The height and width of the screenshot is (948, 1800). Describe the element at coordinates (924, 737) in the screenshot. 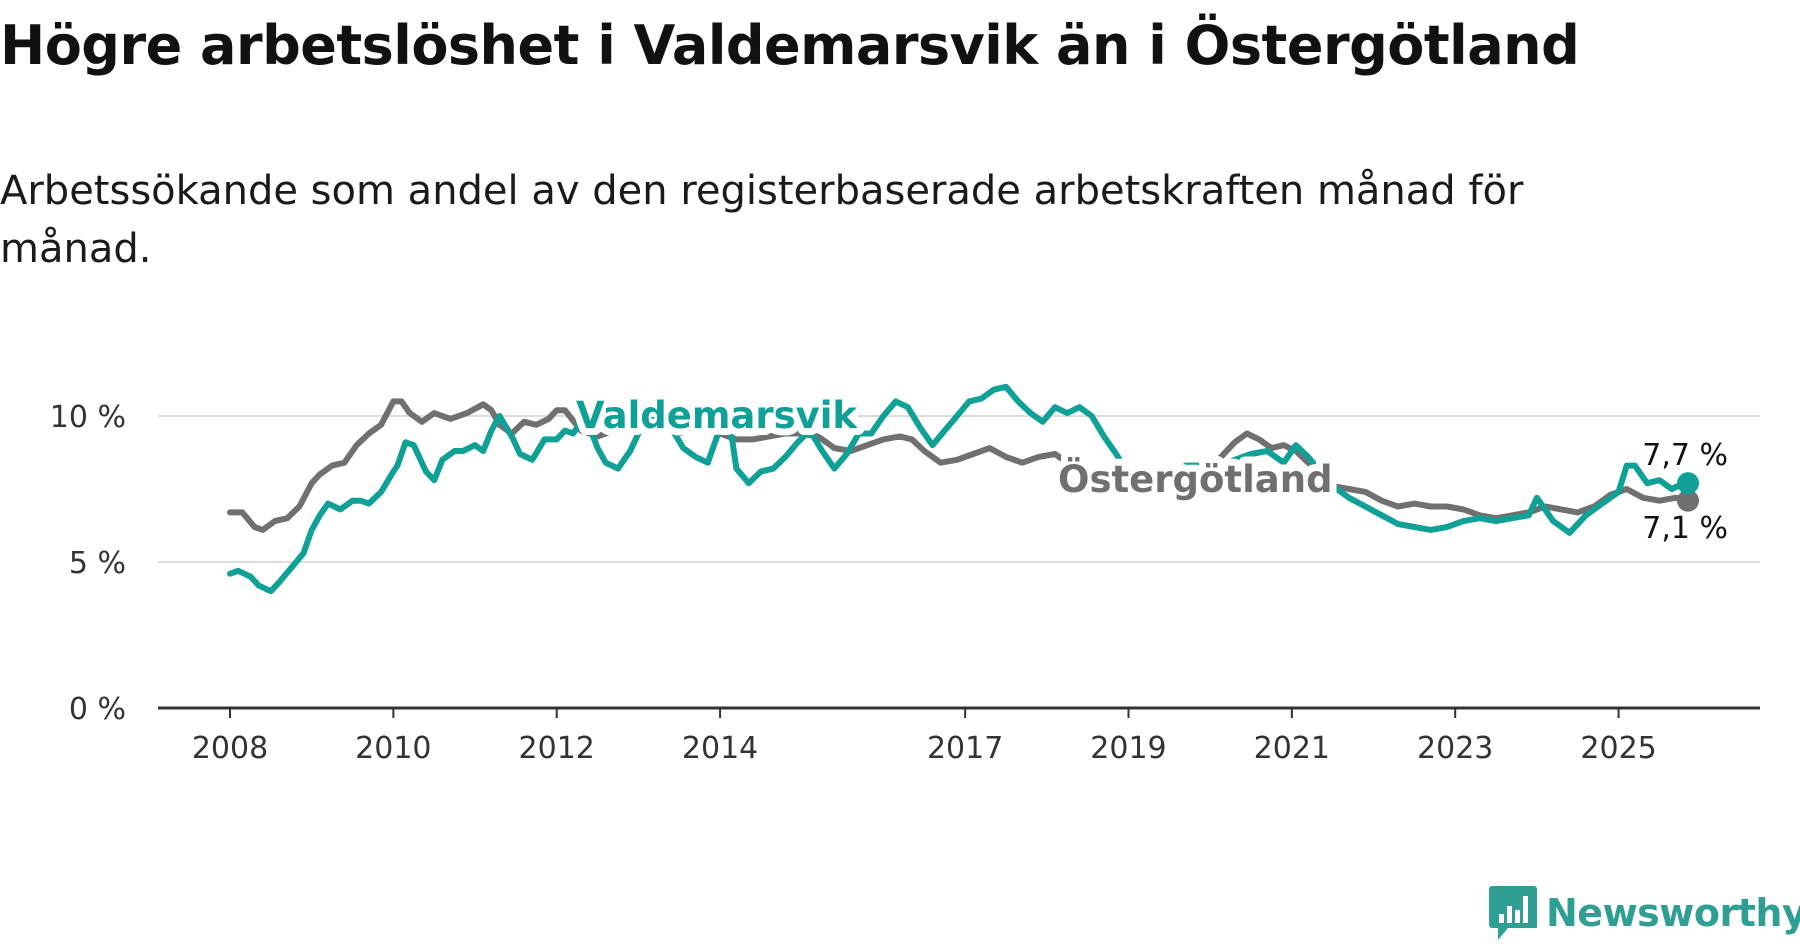

I see `x-axis-ticks: 2008 2010 2012 2014 2017 2019 2021 2023 2025` at that location.